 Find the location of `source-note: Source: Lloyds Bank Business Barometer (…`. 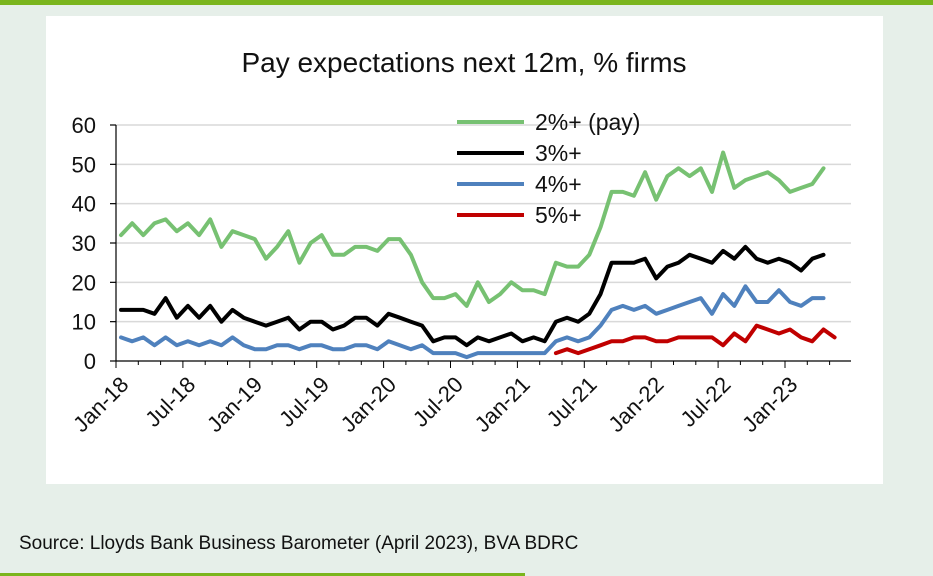

source-note: Source: Lloyds Bank Business Barometer (… is located at coordinates (299, 543).